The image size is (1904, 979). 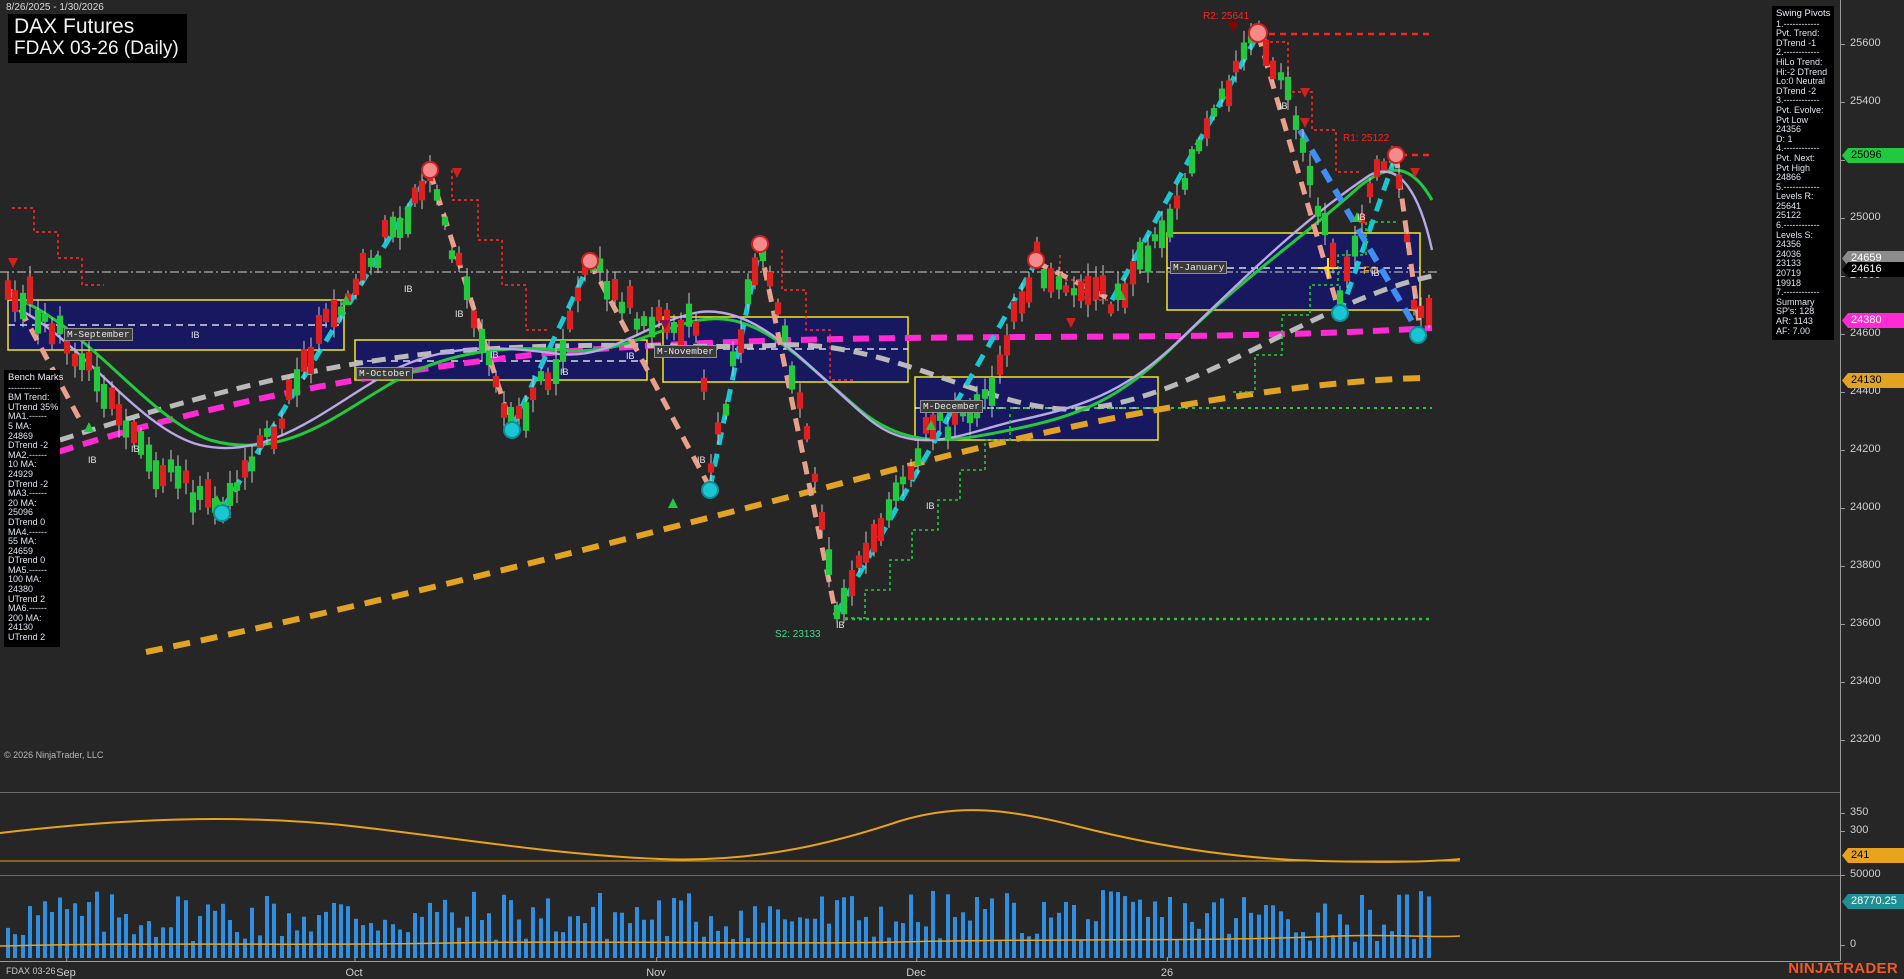 What do you see at coordinates (25, 579) in the screenshot?
I see `bench-marks-row-19: 100 MA:` at bounding box center [25, 579].